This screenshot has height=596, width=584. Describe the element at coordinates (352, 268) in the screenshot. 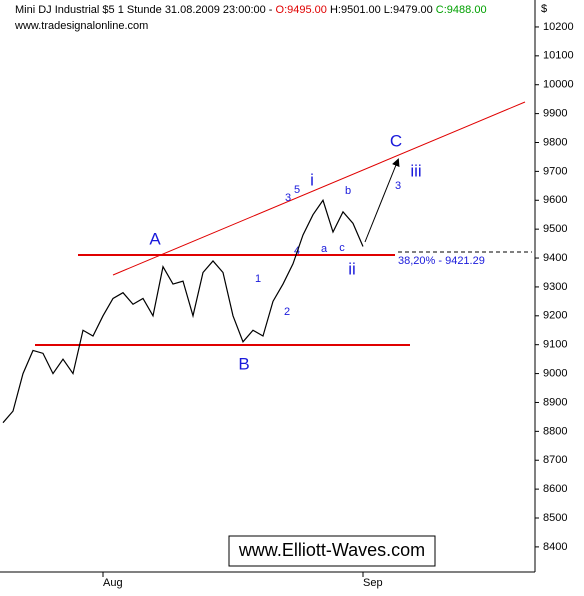

I see `wave-label: ii` at that location.